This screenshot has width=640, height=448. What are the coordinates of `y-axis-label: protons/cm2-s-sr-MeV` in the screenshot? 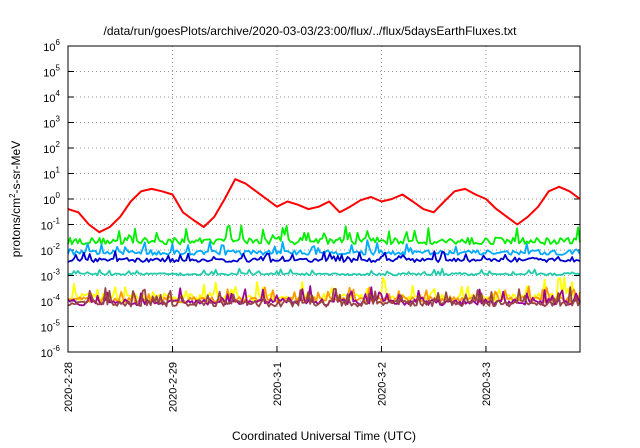 It's located at (15, 199).